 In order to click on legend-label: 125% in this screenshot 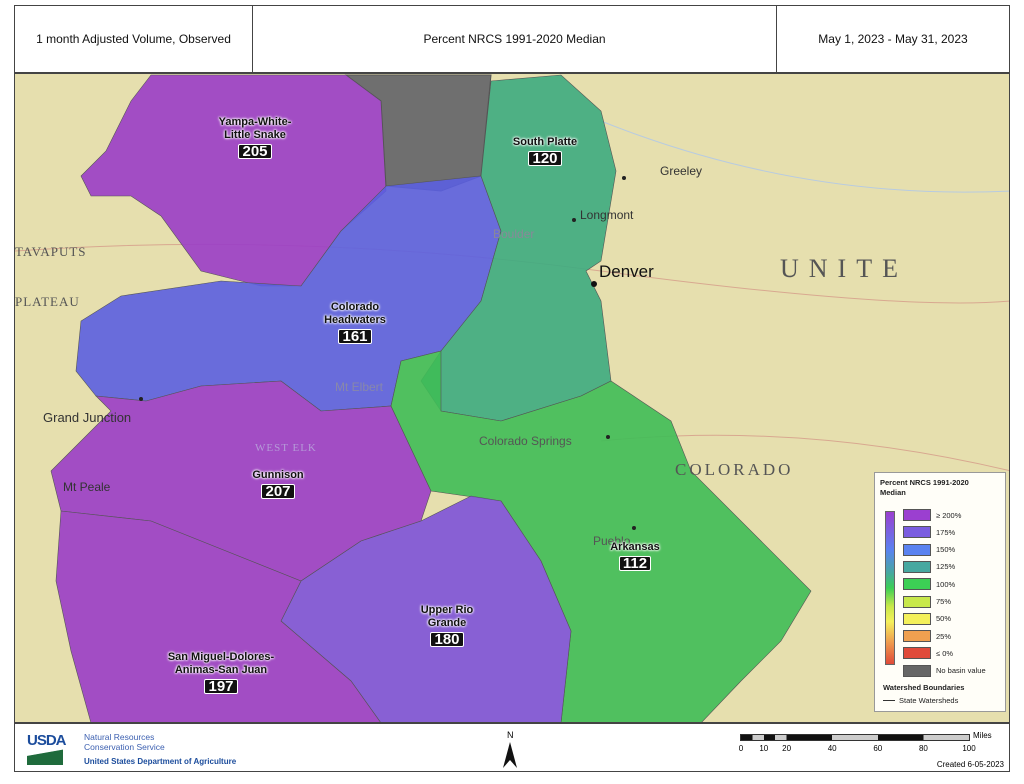, I will do `click(946, 567)`.